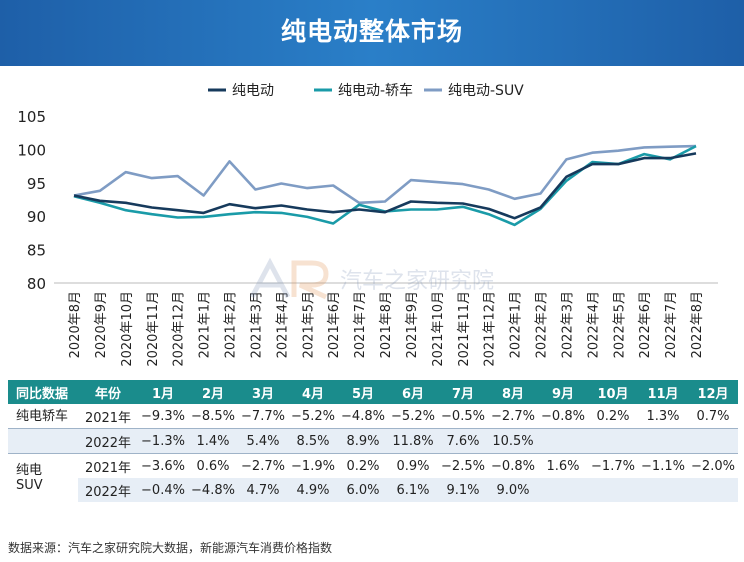  Describe the element at coordinates (363, 441) in the screenshot. I see `table-cell: 8.9%` at that location.